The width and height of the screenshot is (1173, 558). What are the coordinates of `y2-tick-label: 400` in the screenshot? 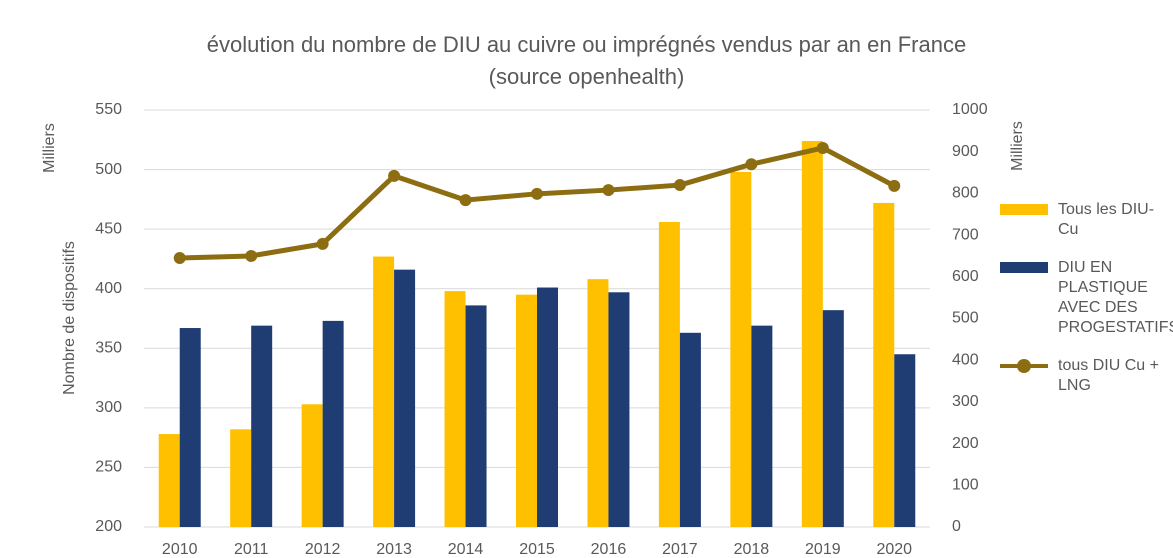 It's located at (965, 359).